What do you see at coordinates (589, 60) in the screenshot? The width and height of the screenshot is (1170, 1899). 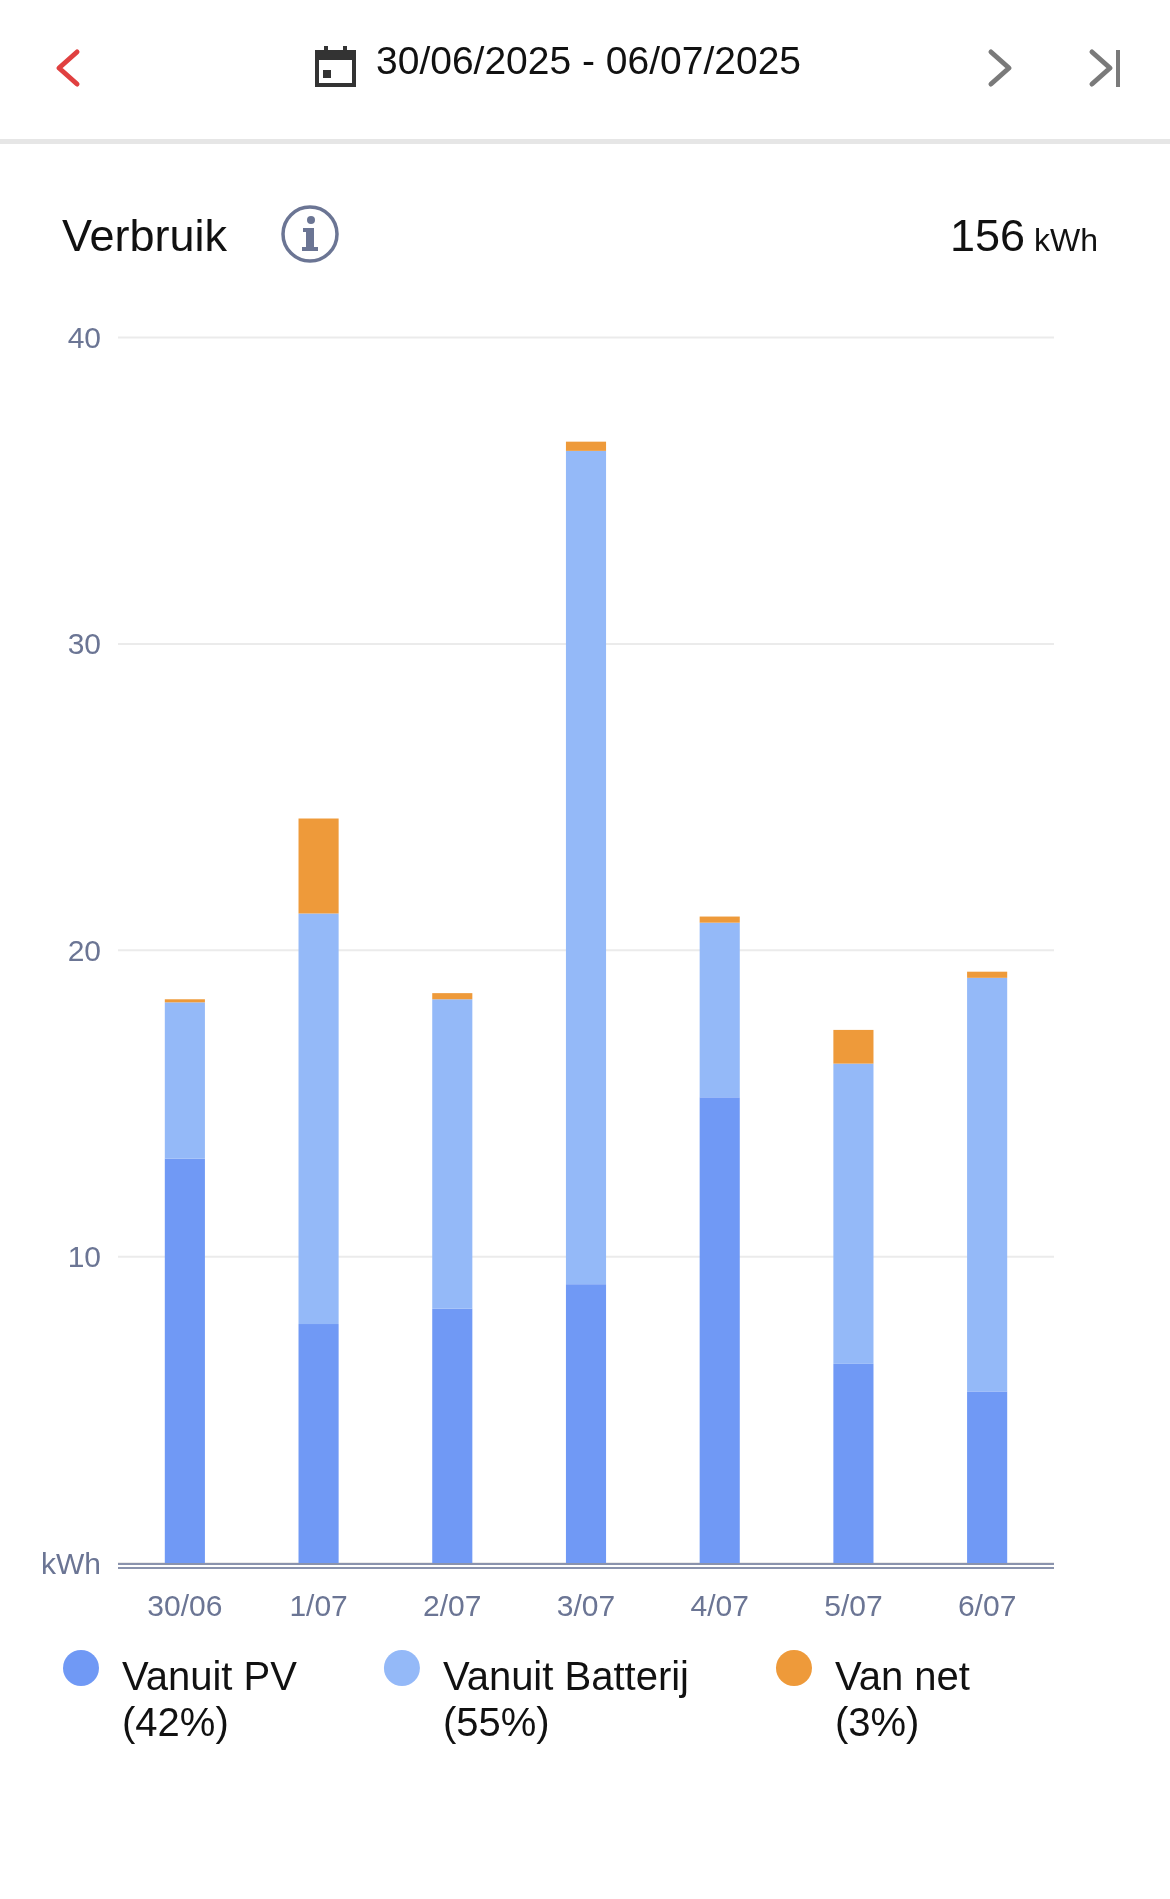 I see `text: 30/06/2025 - 06/07/2025` at bounding box center [589, 60].